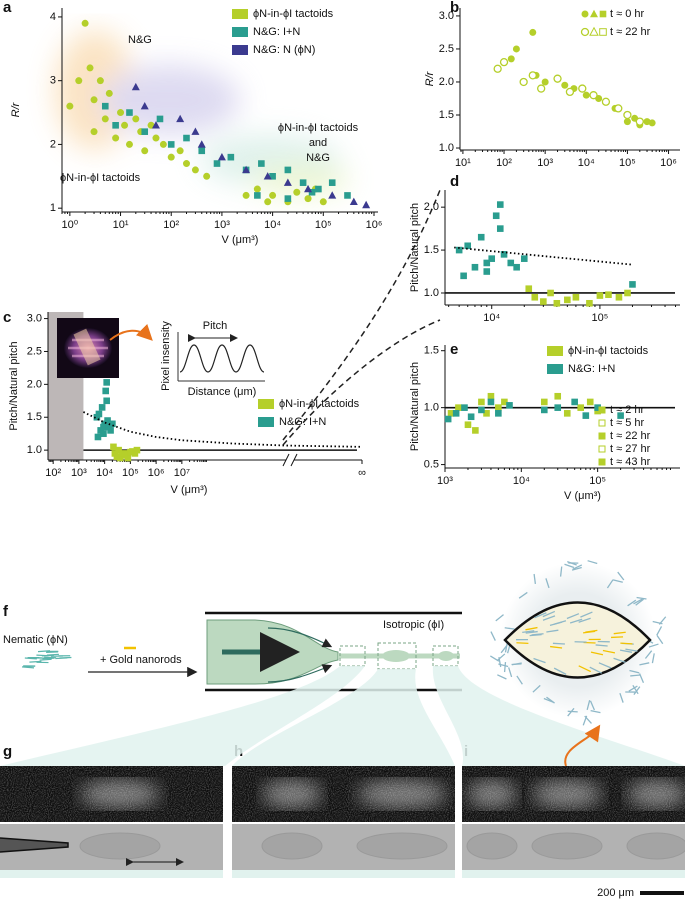  Describe the element at coordinates (318, 128) in the screenshot. I see `annotation: ϕN-in-ϕI tactoids` at that location.